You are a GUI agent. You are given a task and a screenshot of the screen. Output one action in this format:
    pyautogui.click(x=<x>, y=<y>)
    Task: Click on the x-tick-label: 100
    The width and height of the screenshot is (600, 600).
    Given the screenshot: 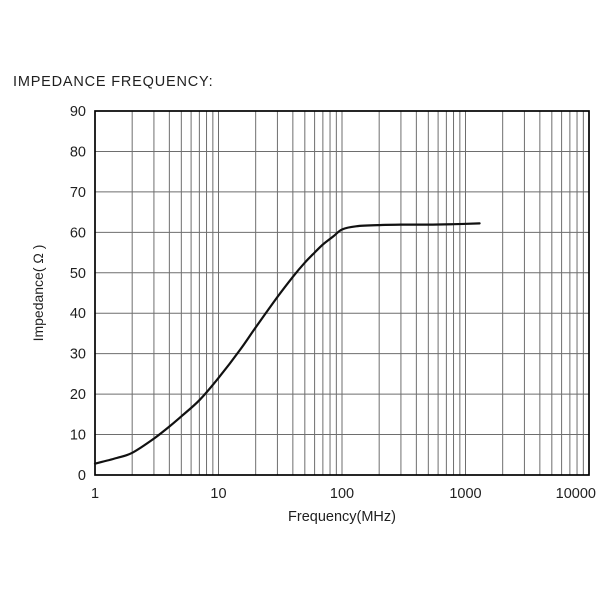 What is the action you would take?
    pyautogui.click(x=342, y=494)
    